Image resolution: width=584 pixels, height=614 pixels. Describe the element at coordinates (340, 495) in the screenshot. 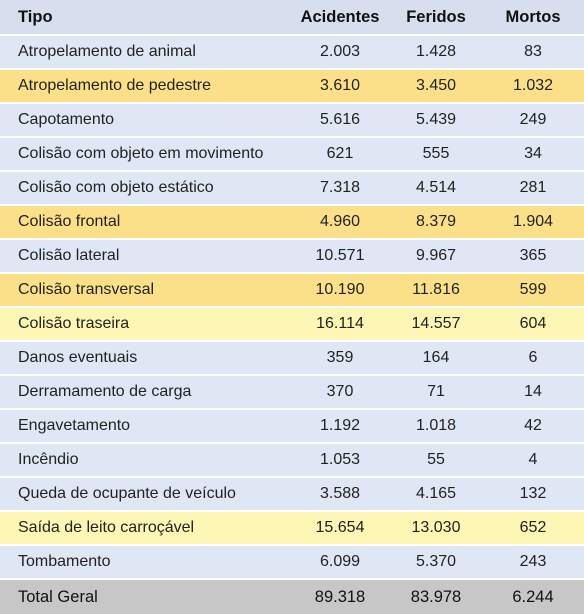

I see `cell-acidentes: 3.588` at that location.